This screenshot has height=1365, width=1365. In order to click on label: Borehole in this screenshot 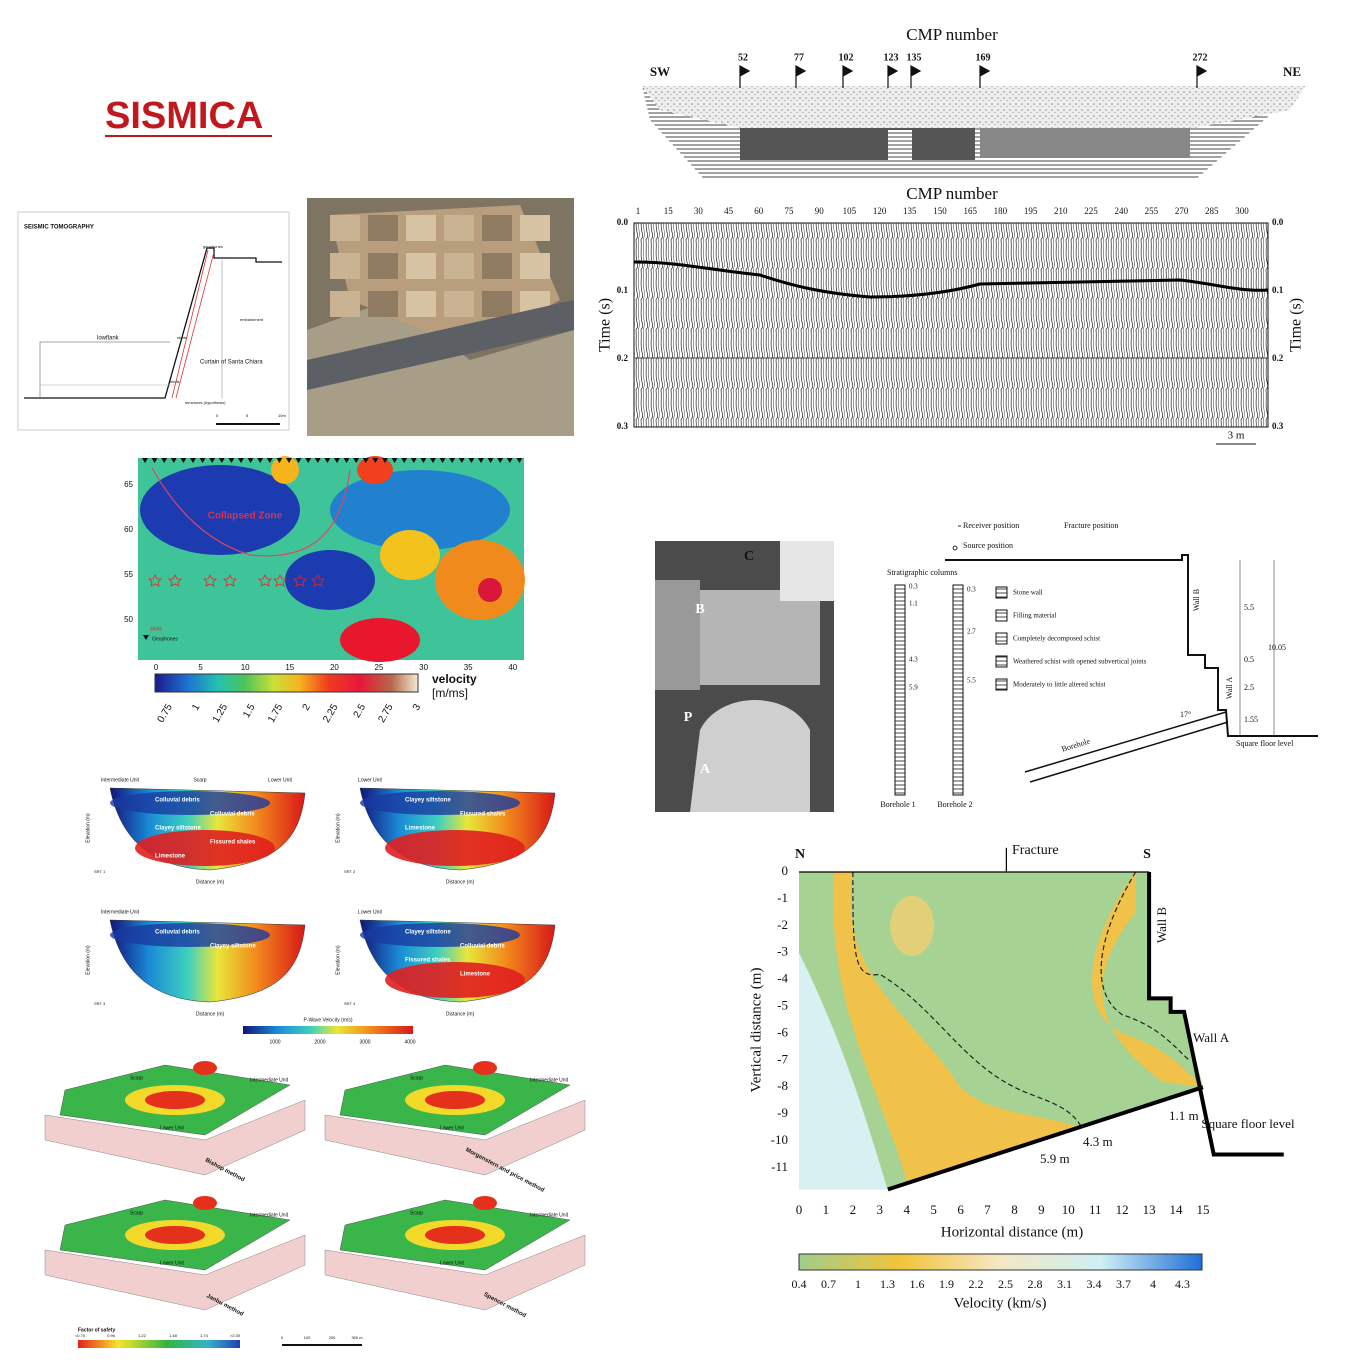, I will do `click(1075, 744)`.